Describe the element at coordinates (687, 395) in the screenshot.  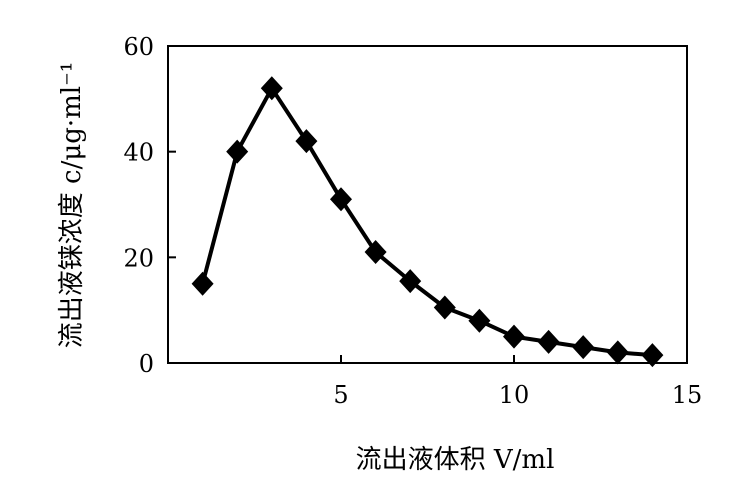
I see `x-tick-label: 15` at that location.